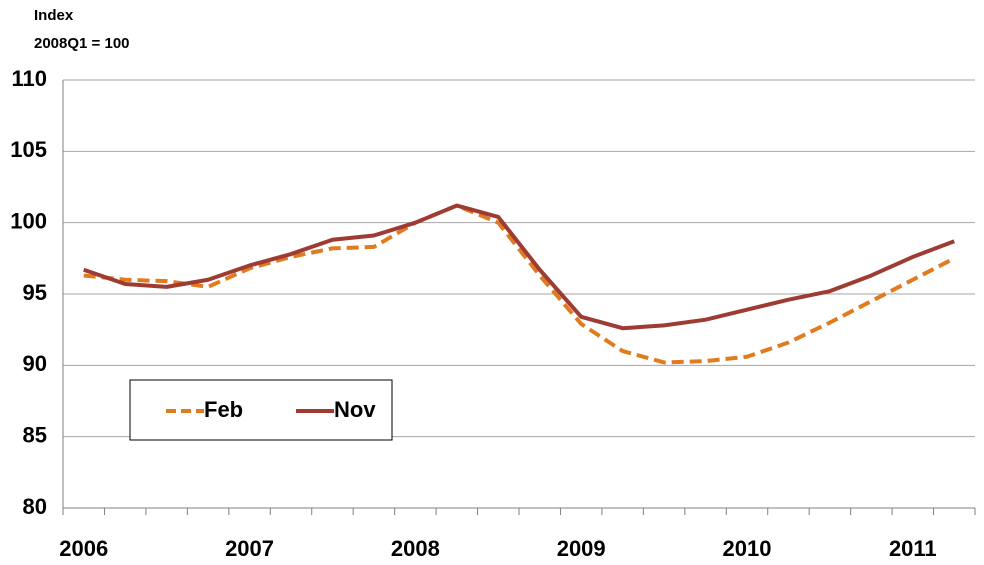  What do you see at coordinates (913, 548) in the screenshot?
I see `x-tick-label: 2011` at bounding box center [913, 548].